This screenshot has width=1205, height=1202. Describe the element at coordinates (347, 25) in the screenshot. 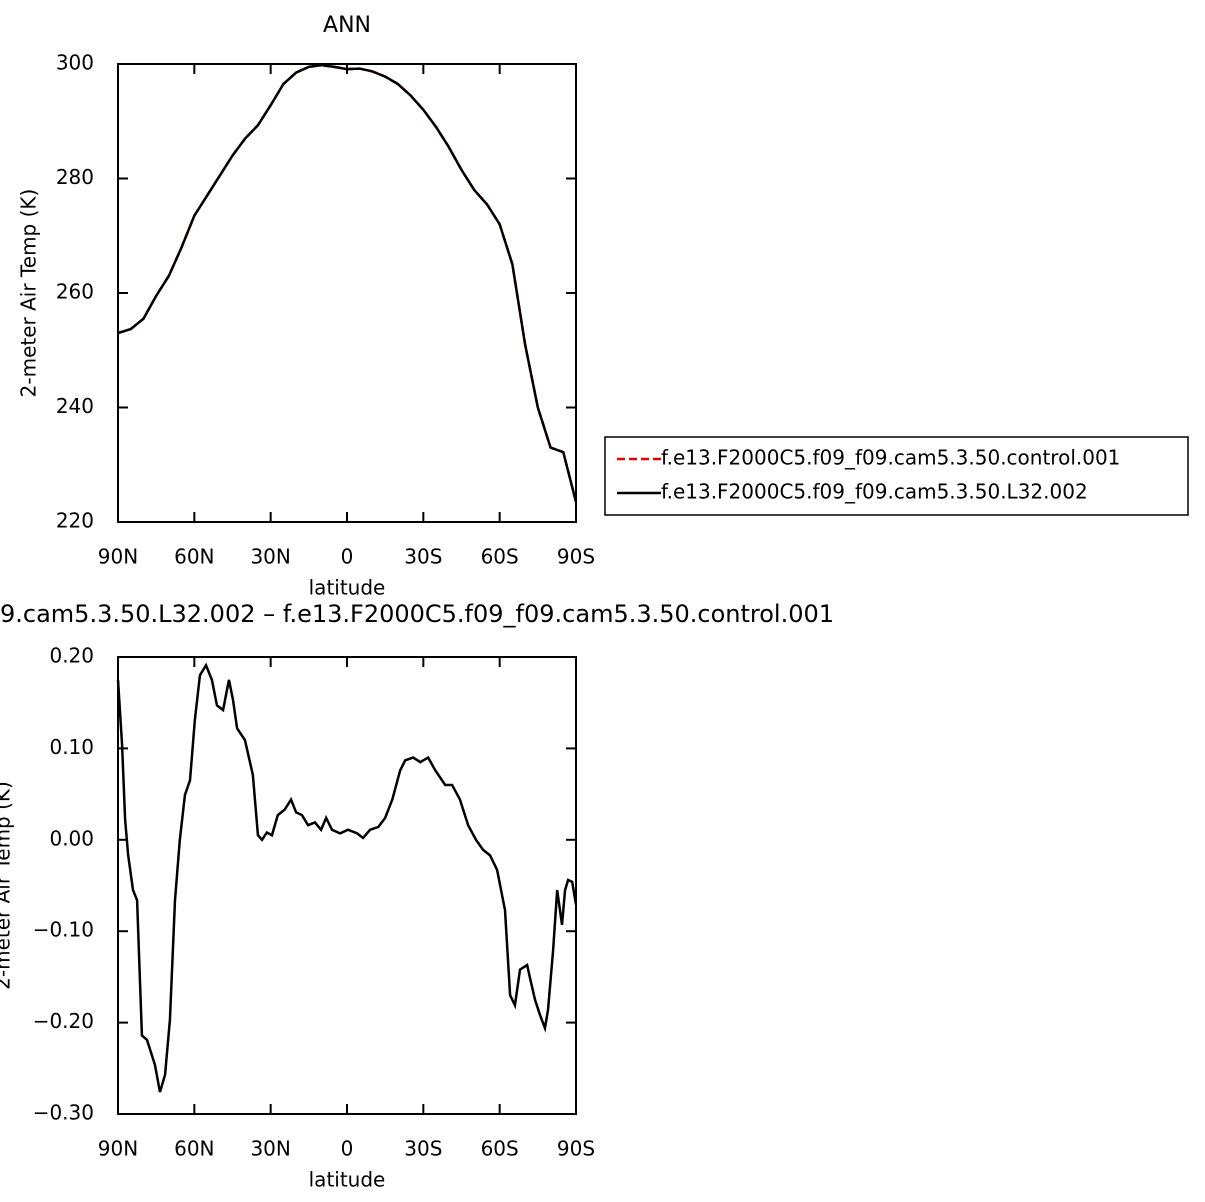

I see `chart-title: ANN` at that location.